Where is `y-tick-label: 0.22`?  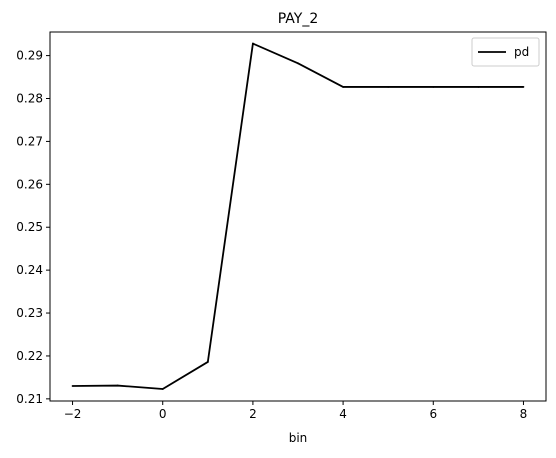
y-tick-label: 0.22 is located at coordinates (29, 356).